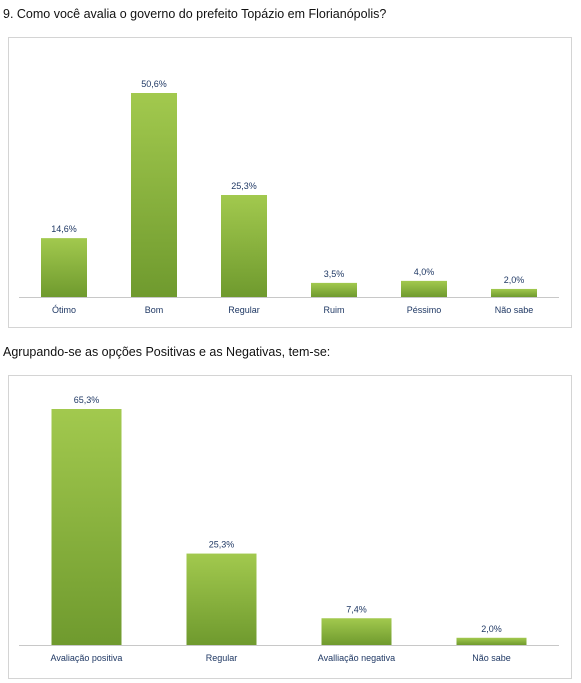 The image size is (581, 683). Describe the element at coordinates (222, 658) in the screenshot. I see `category-label-1: Regular` at that location.